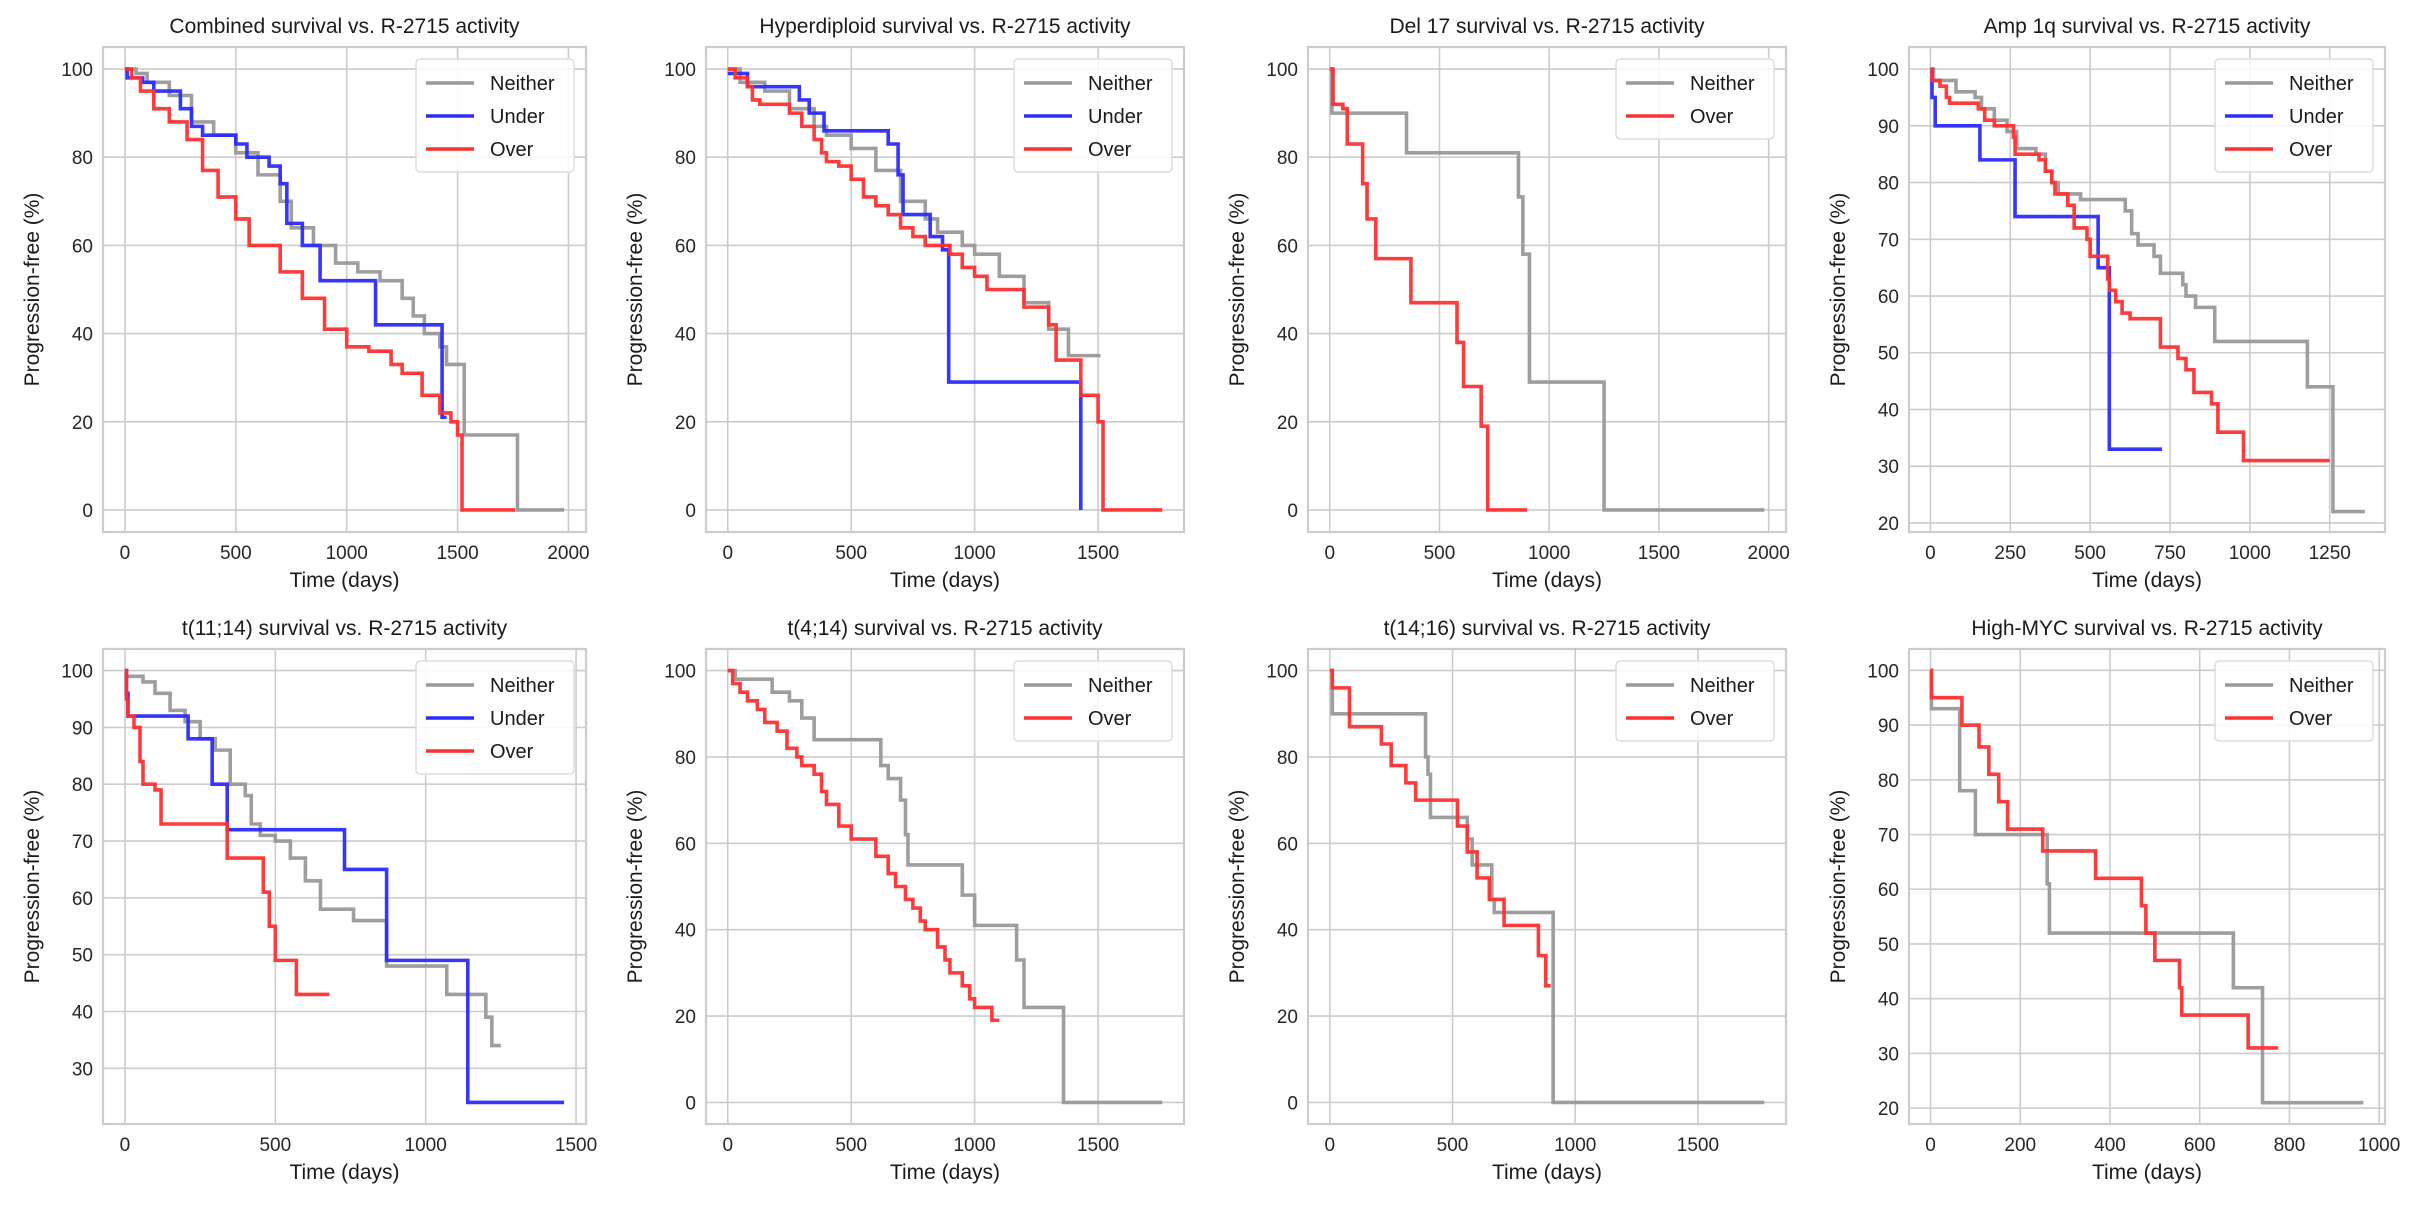 The width and height of the screenshot is (2418, 1218). I want to click on x-tick-label: 400, so click(2110, 1145).